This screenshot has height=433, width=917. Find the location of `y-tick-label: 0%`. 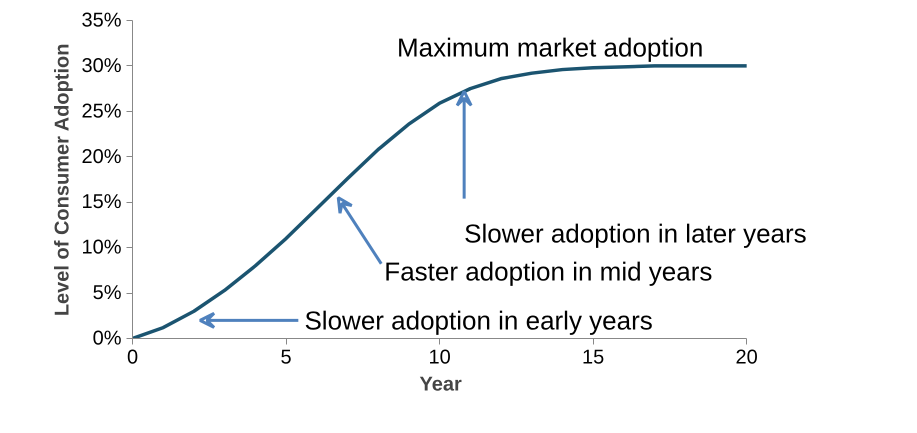

y-tick-label: 0% is located at coordinates (107, 339).